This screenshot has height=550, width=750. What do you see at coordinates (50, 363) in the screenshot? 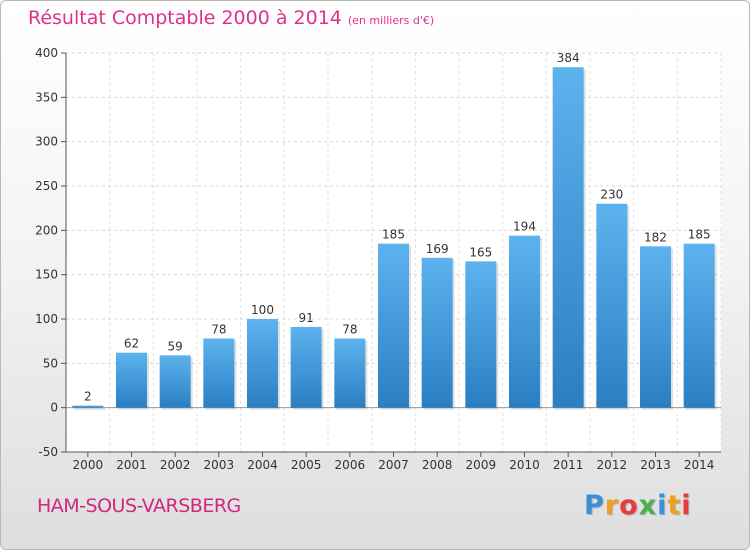
I see `y-tick-label: 50` at bounding box center [50, 363].